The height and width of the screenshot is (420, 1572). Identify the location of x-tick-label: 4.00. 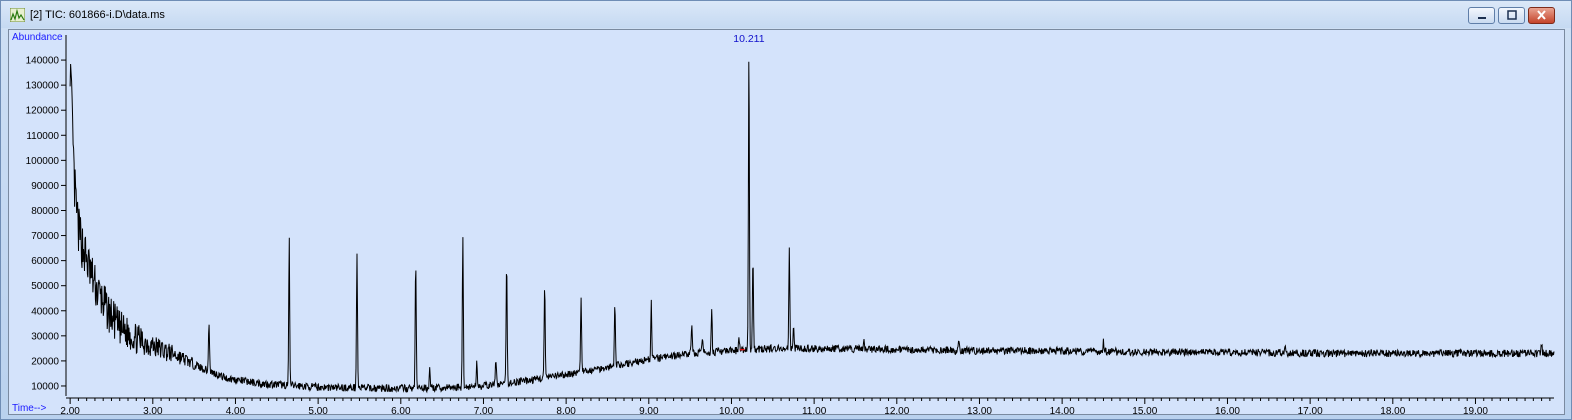
(236, 410).